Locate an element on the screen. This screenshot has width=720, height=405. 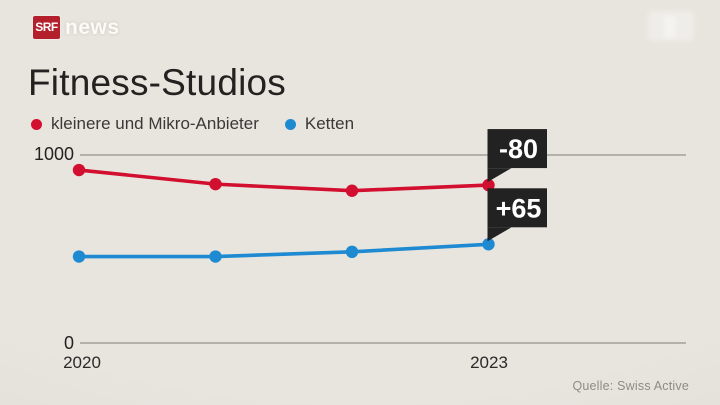
chart-legend: kleinere und Mikro-Anbieter Ketten is located at coordinates (192, 124).